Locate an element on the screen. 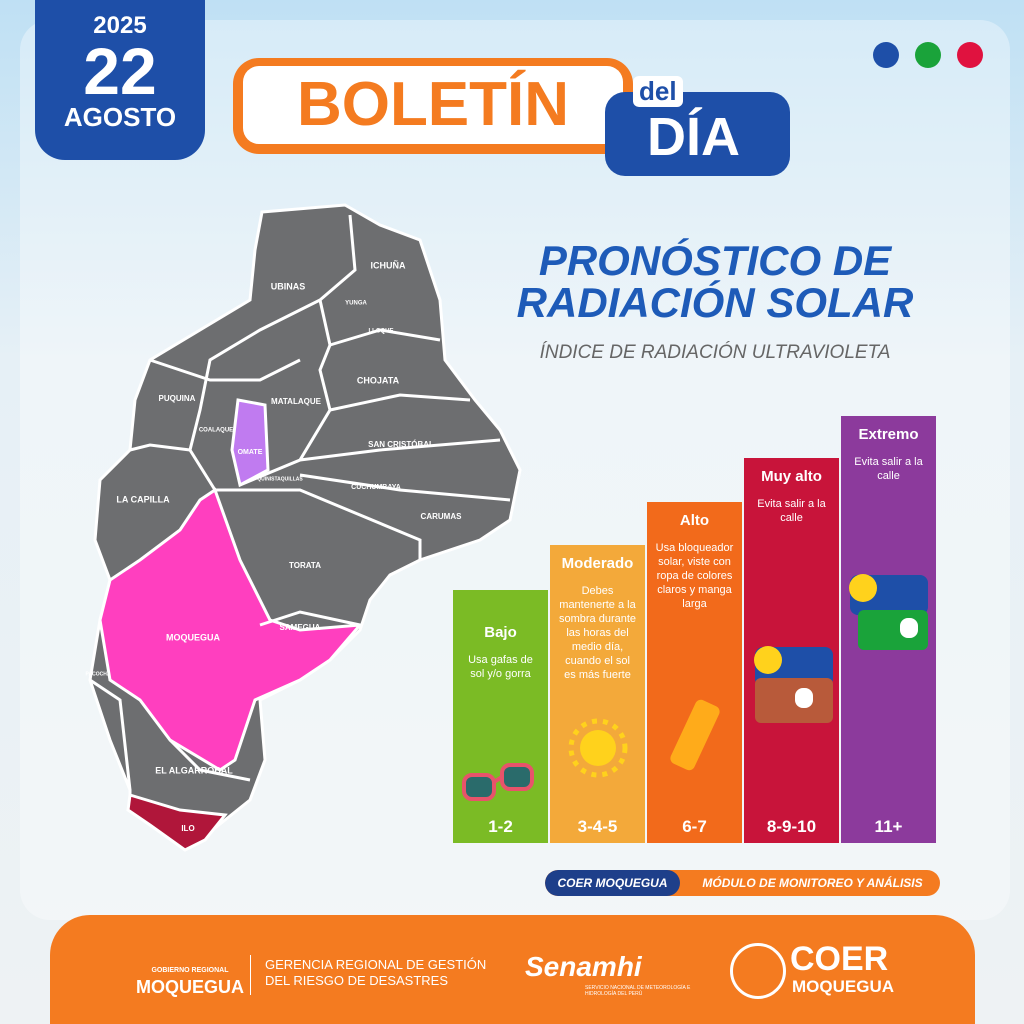 The image size is (1024, 1024). district-label: MOQUEGUA is located at coordinates (193, 637).